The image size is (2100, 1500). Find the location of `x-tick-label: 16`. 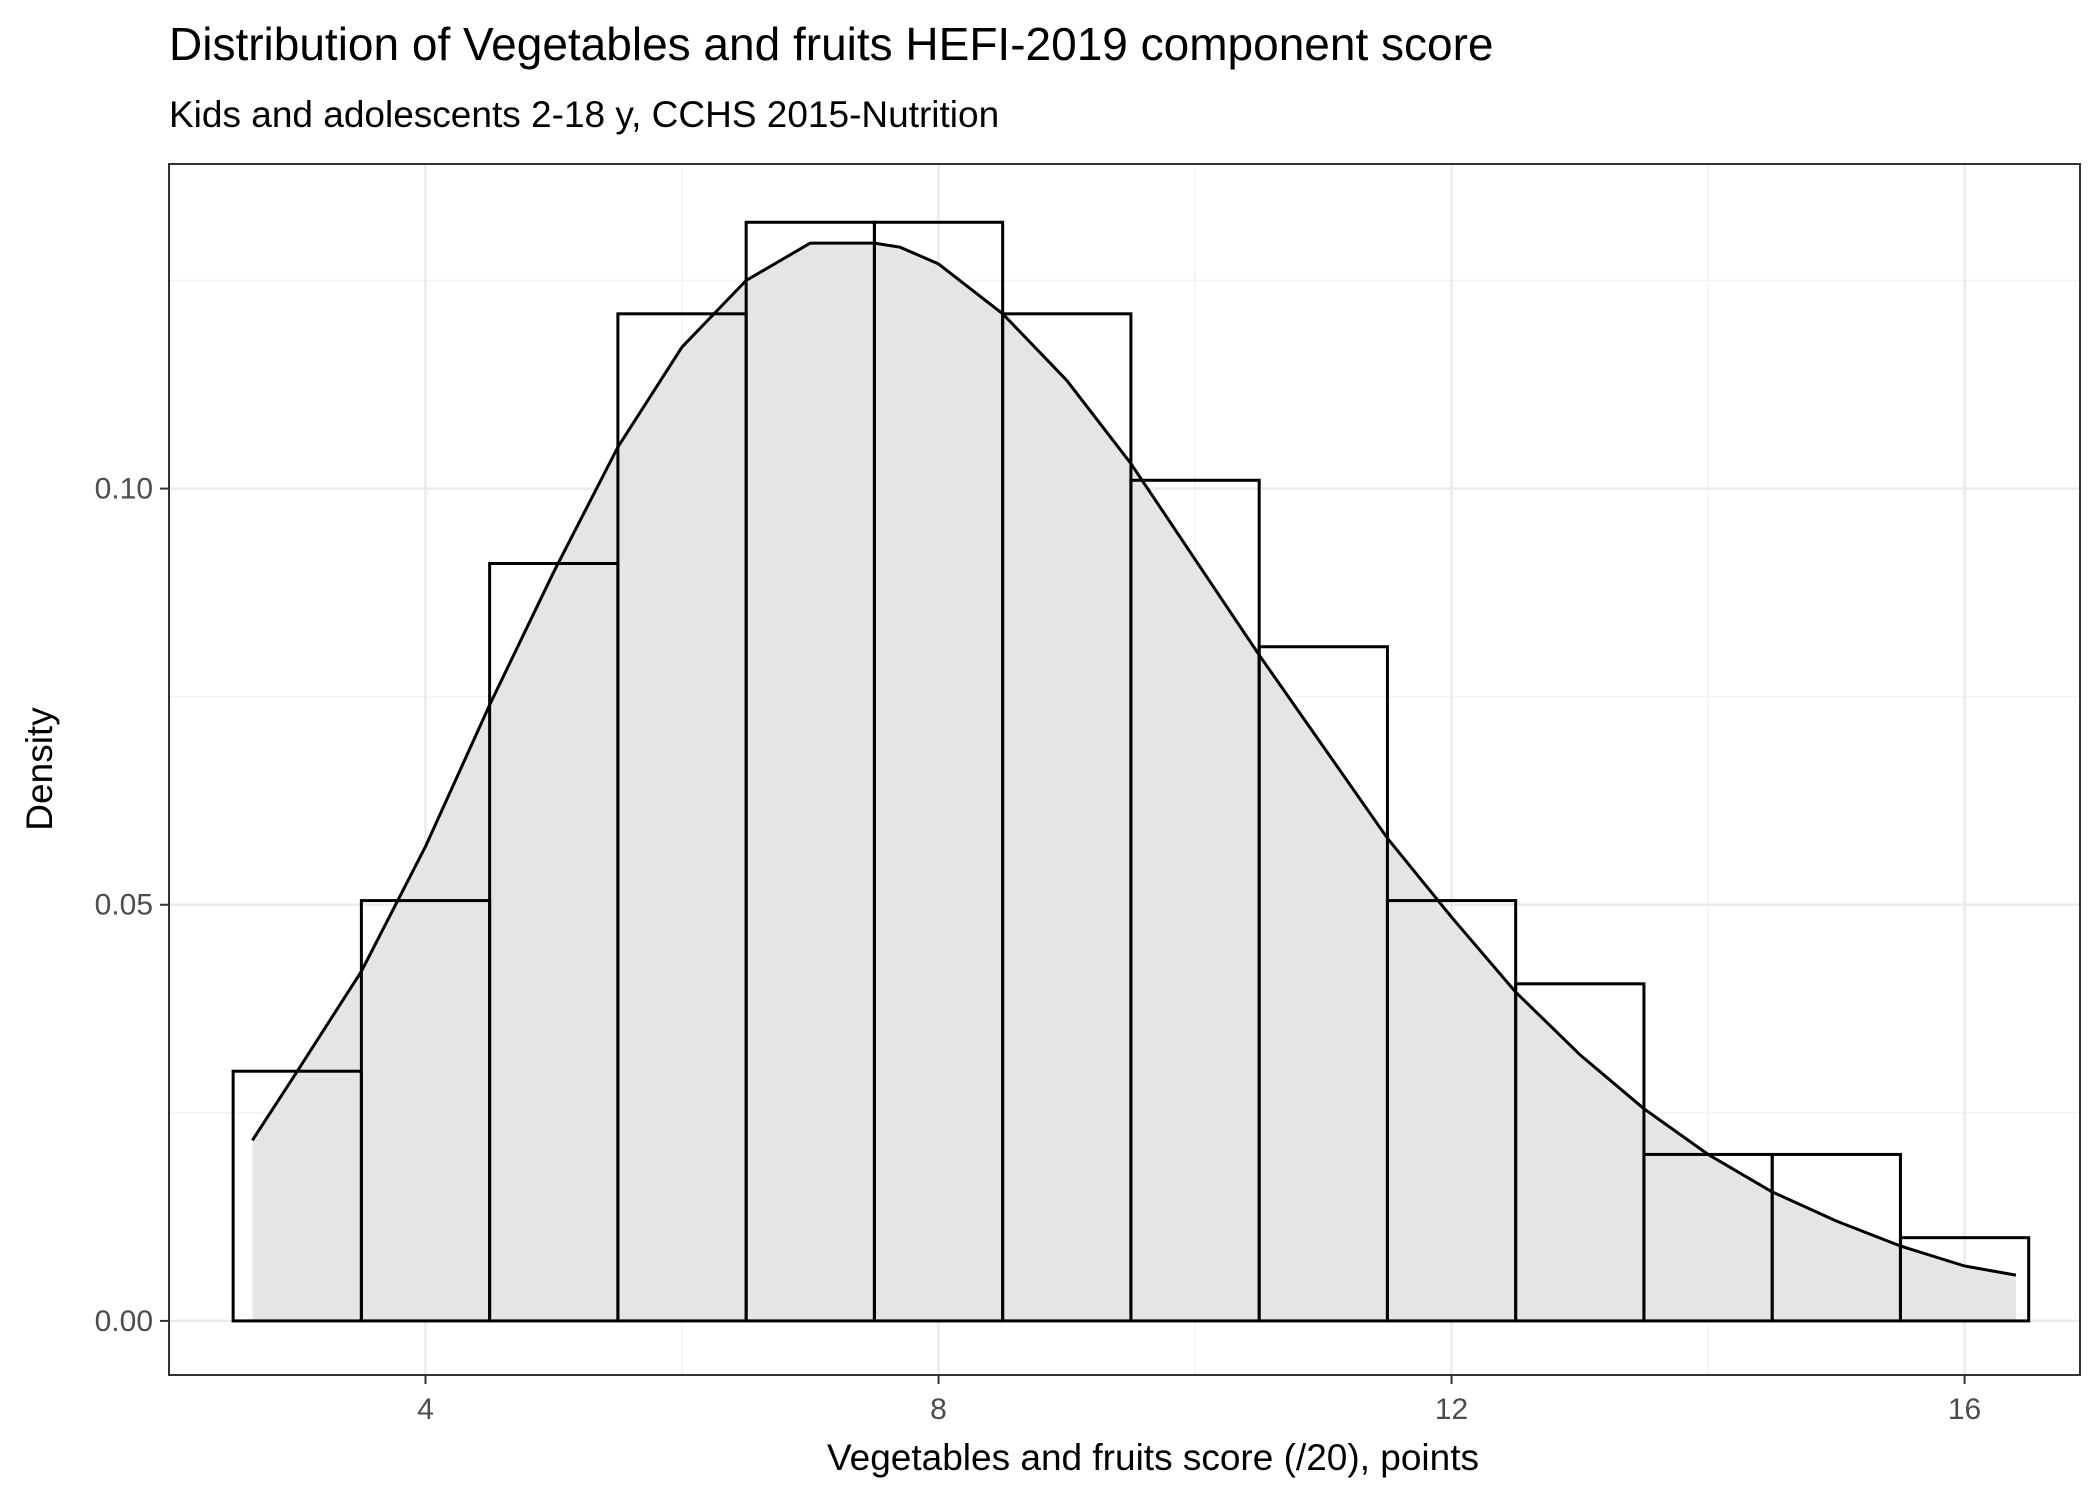

x-tick-label: 16 is located at coordinates (1964, 1409).